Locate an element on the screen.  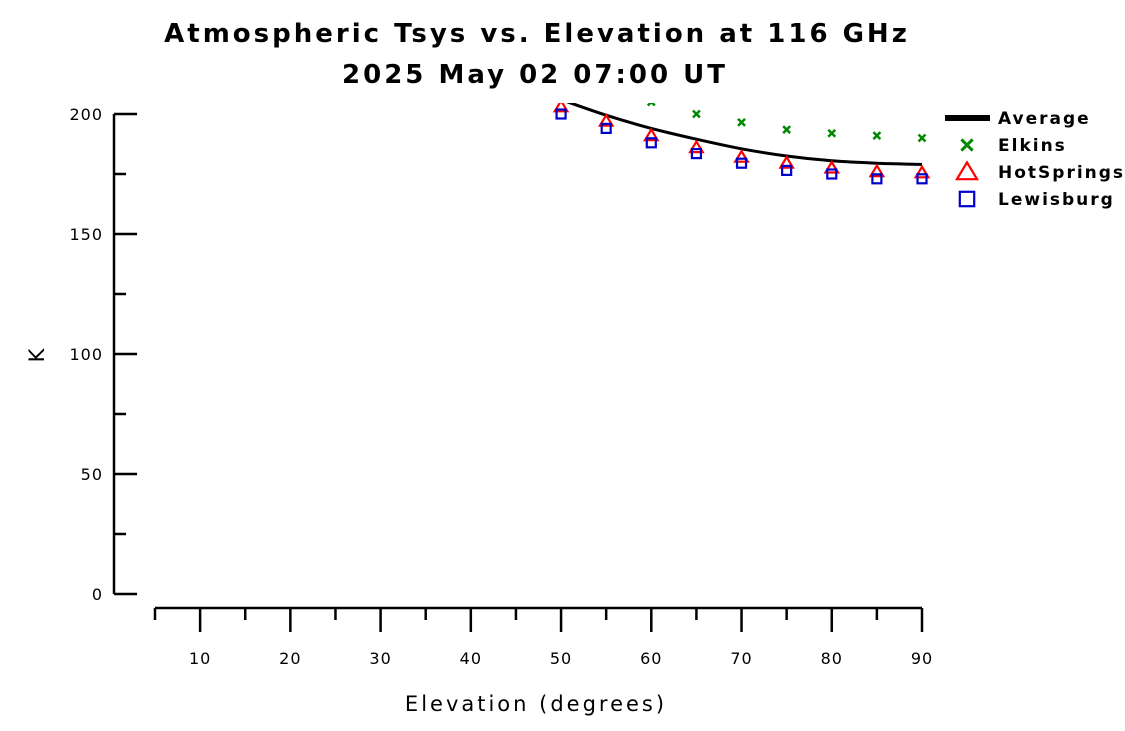
legend-item-hotsprings: HotSprings is located at coordinates (1039, 171).